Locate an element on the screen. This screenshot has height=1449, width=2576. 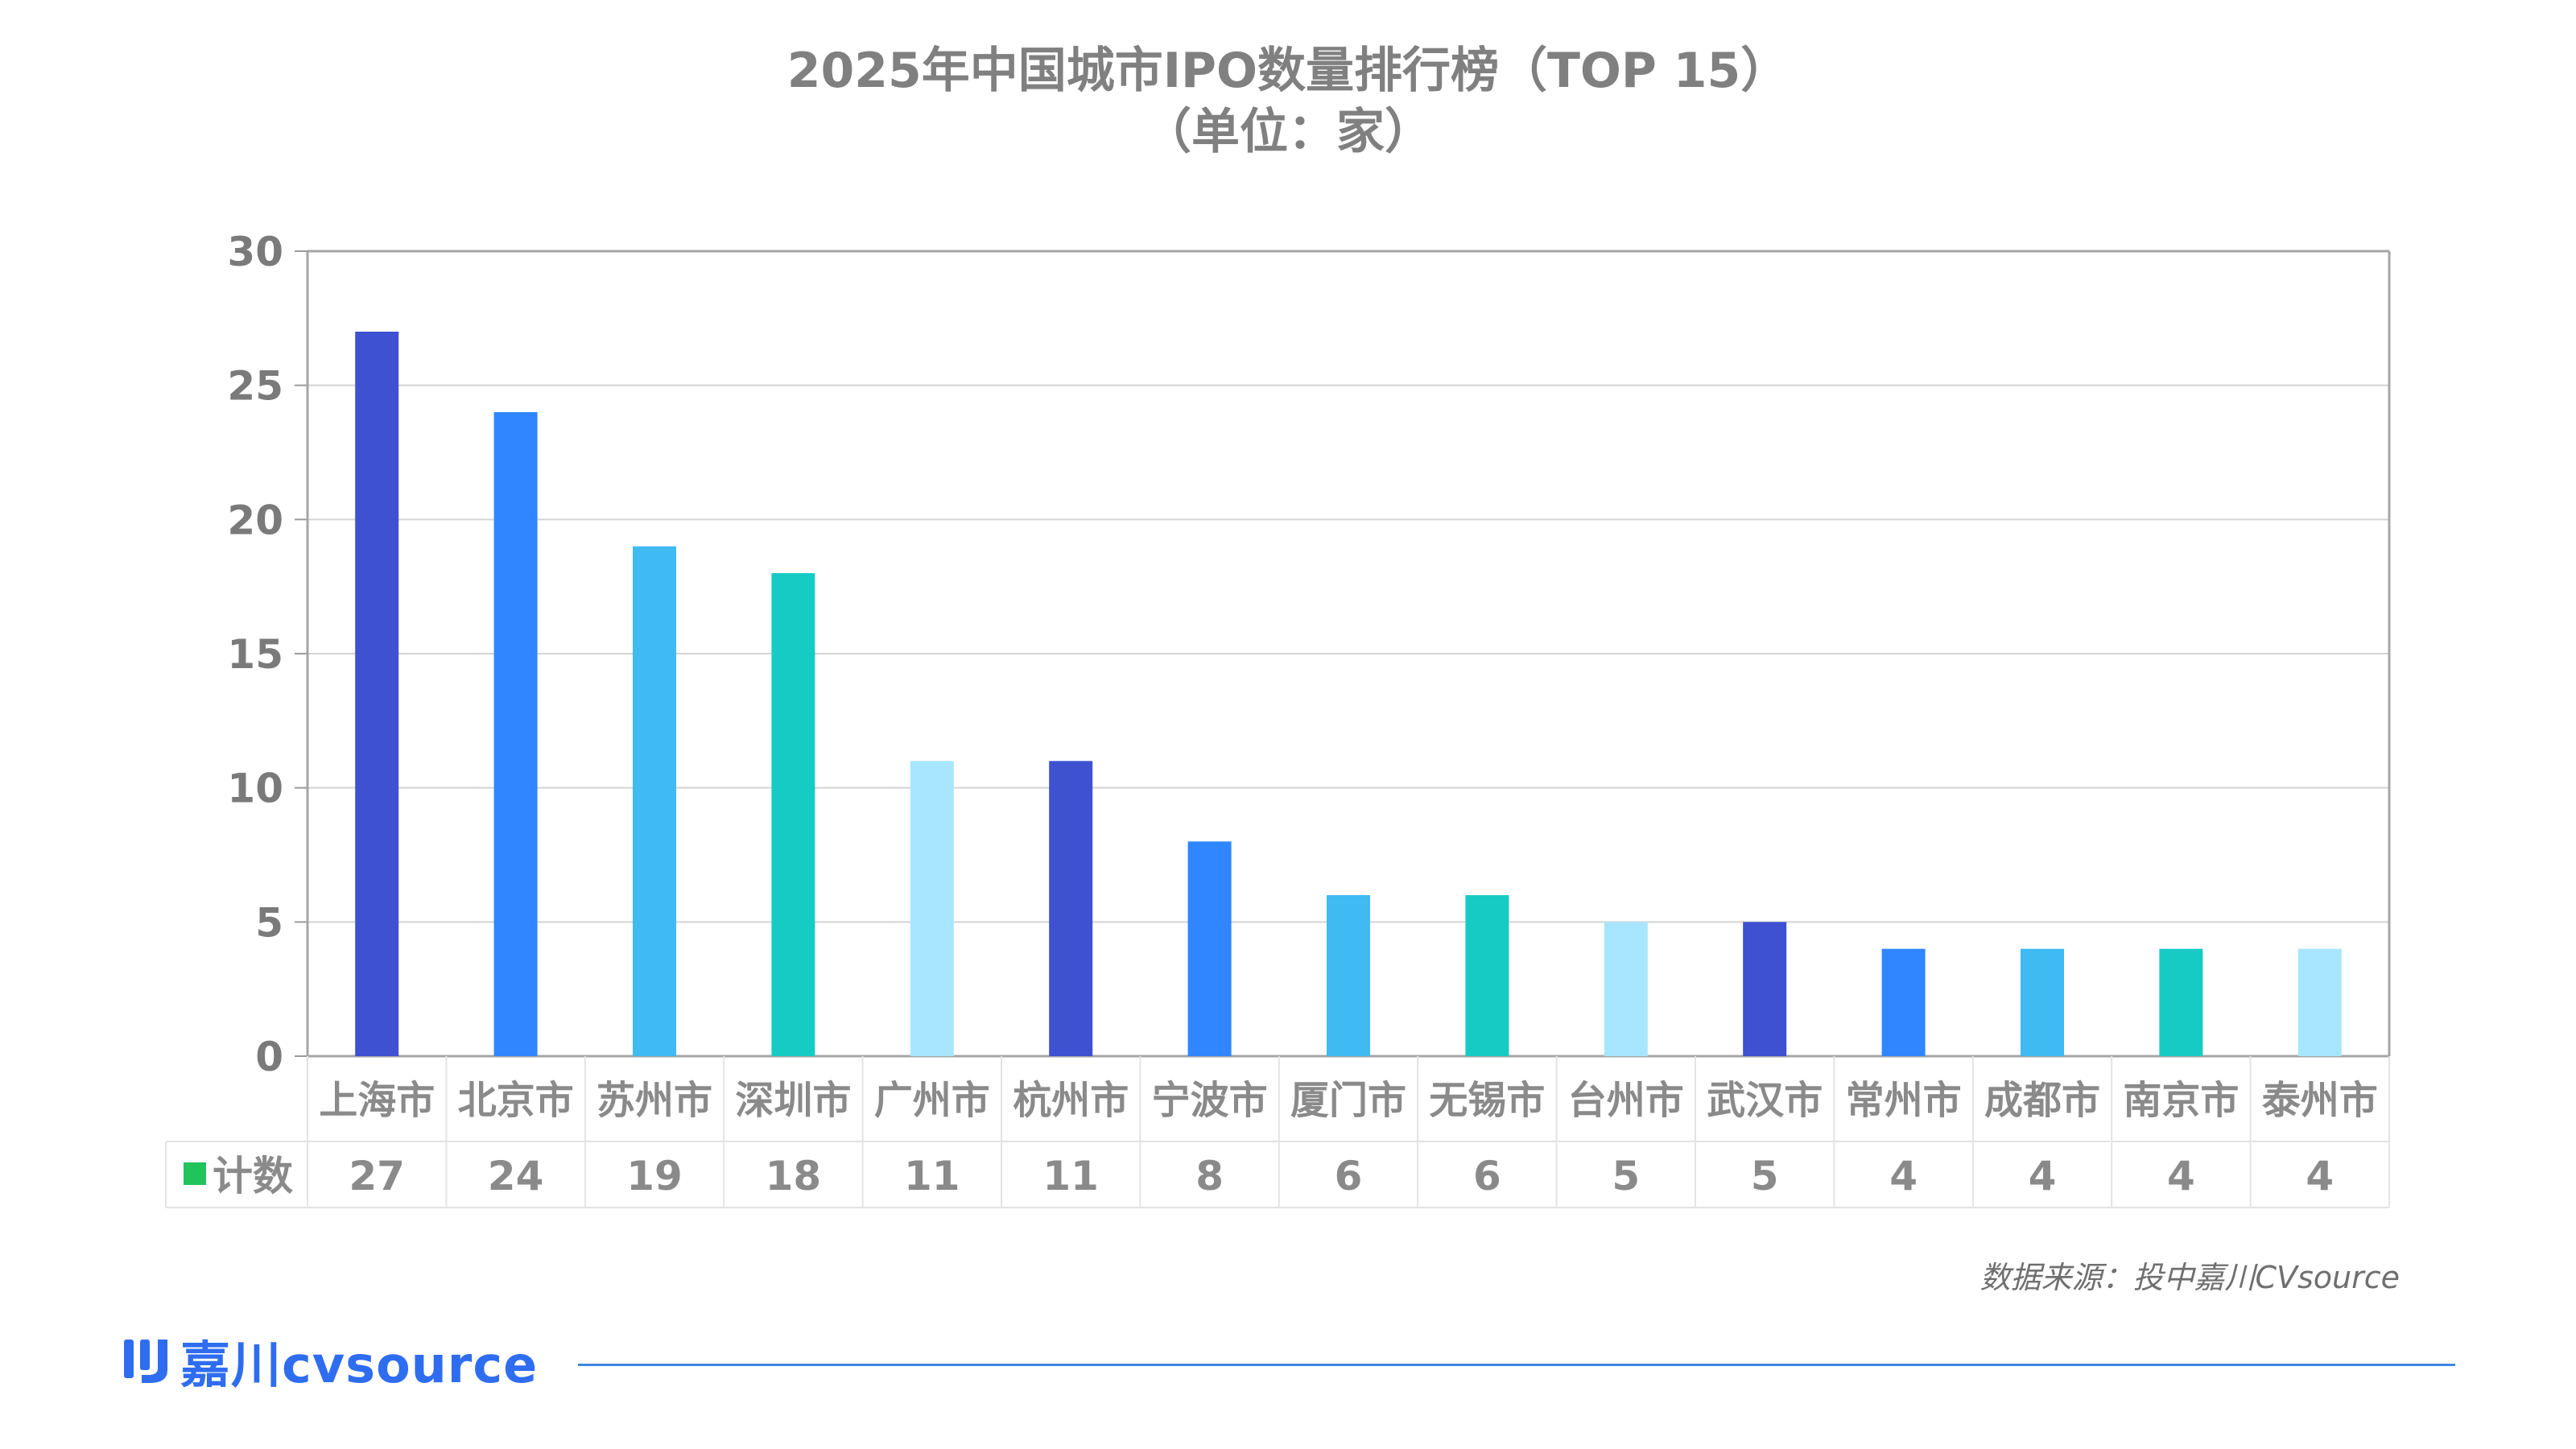
footer-divider is located at coordinates (1516, 1365).